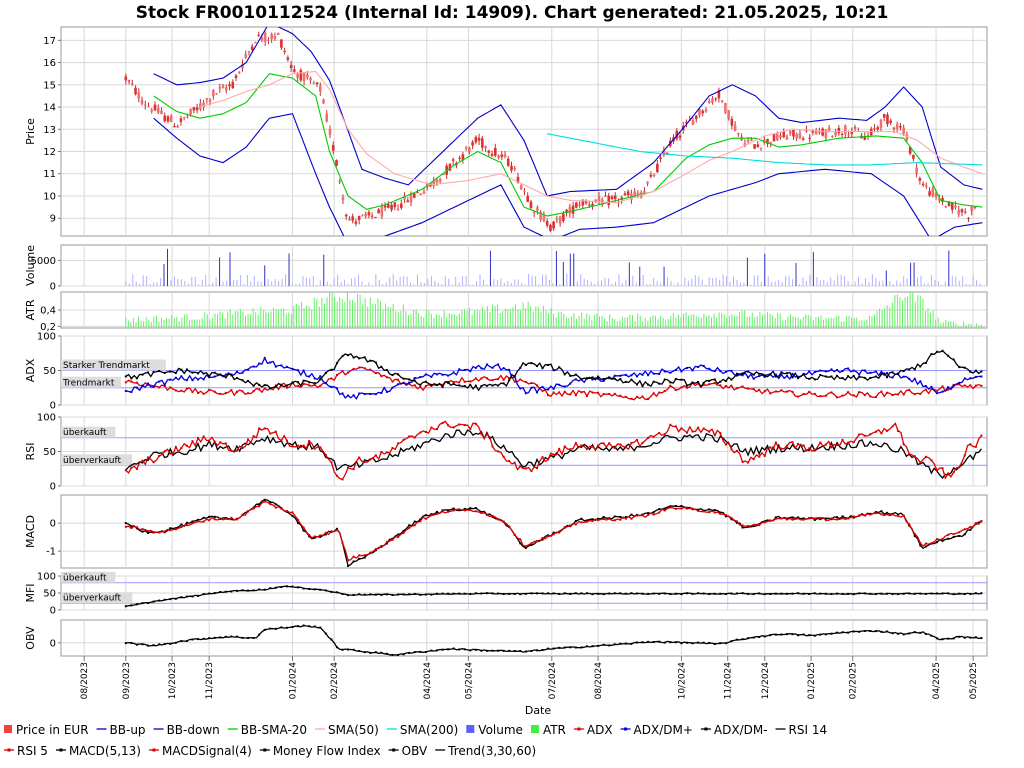 Image resolution: width=1024 pixels, height=768 pixels. I want to click on legend-item: MACD(5,13), so click(98, 751).